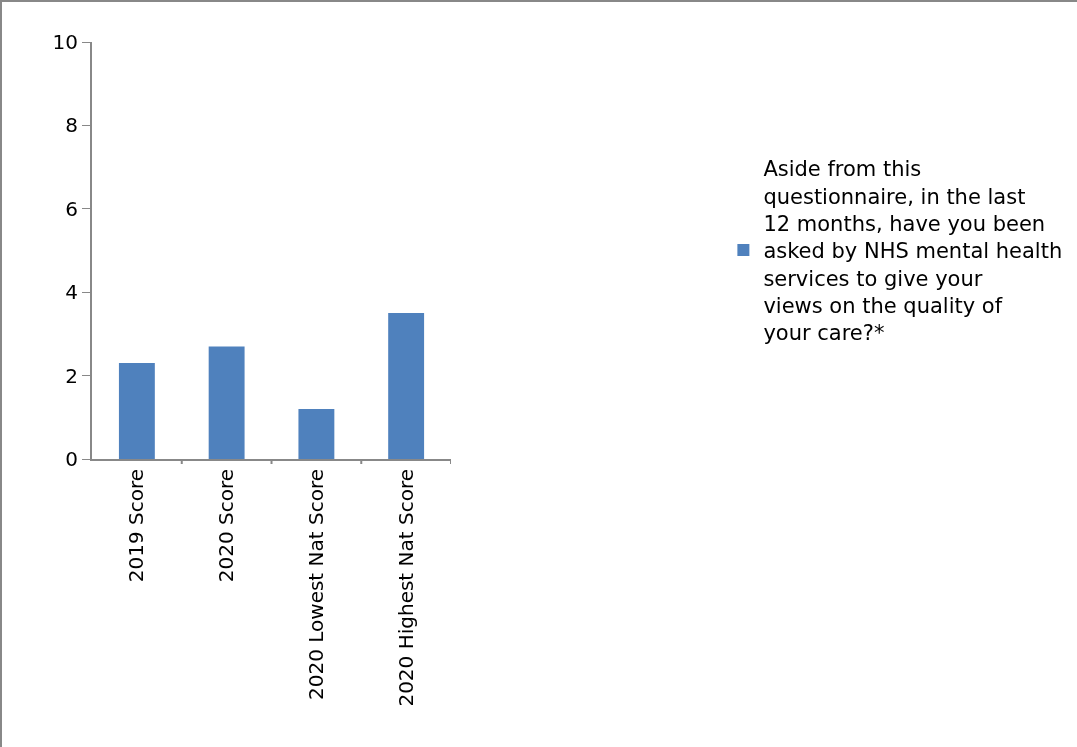  Describe the element at coordinates (405, 588) in the screenshot. I see `x-tick-label: 2020 Highest Nat Score` at that location.